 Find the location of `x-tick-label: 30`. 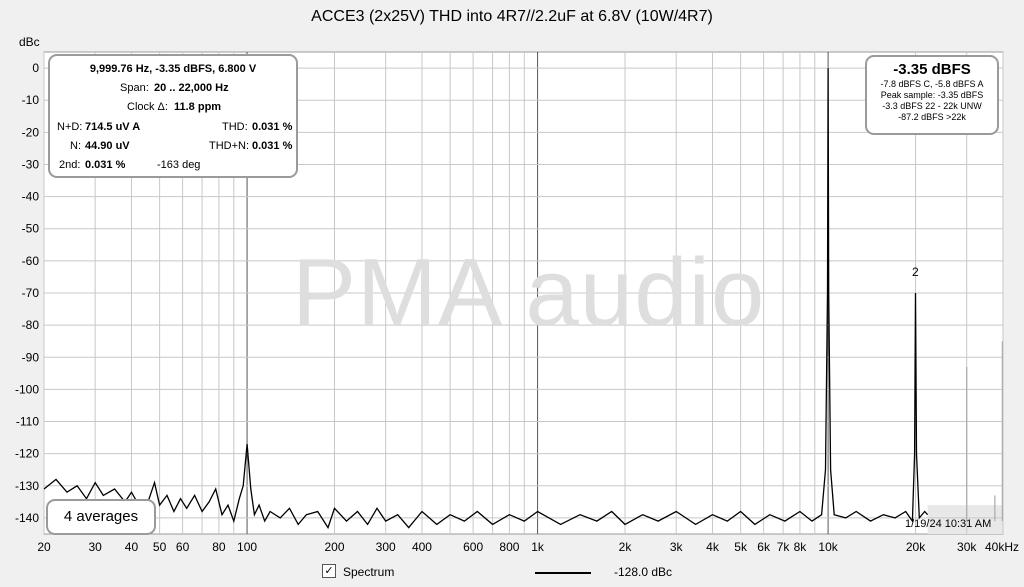

x-tick-label: 30 is located at coordinates (95, 547).